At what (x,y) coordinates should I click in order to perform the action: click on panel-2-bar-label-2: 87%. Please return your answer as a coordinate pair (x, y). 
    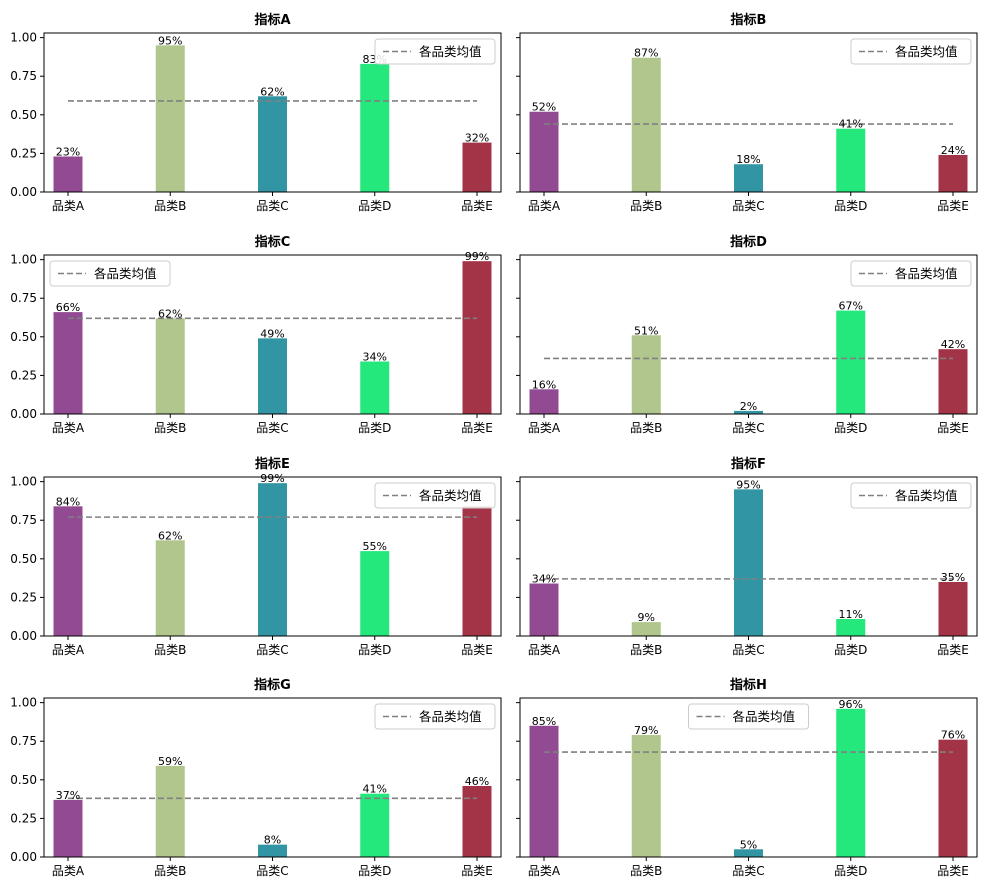
    Looking at the image, I should click on (646, 53).